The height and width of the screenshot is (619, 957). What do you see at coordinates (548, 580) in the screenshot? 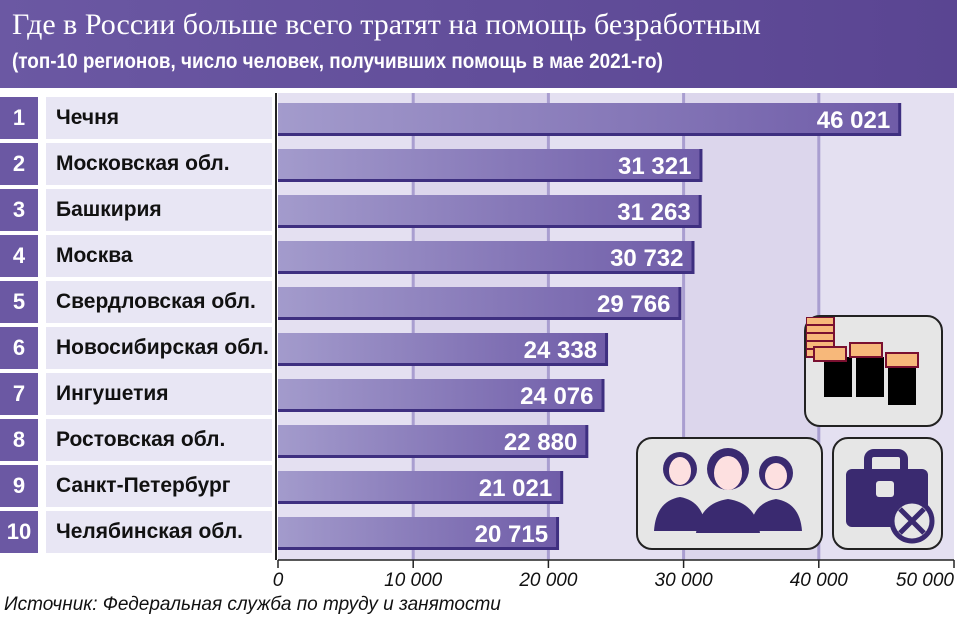
I see `x-tick-label: 20 000` at bounding box center [548, 580].